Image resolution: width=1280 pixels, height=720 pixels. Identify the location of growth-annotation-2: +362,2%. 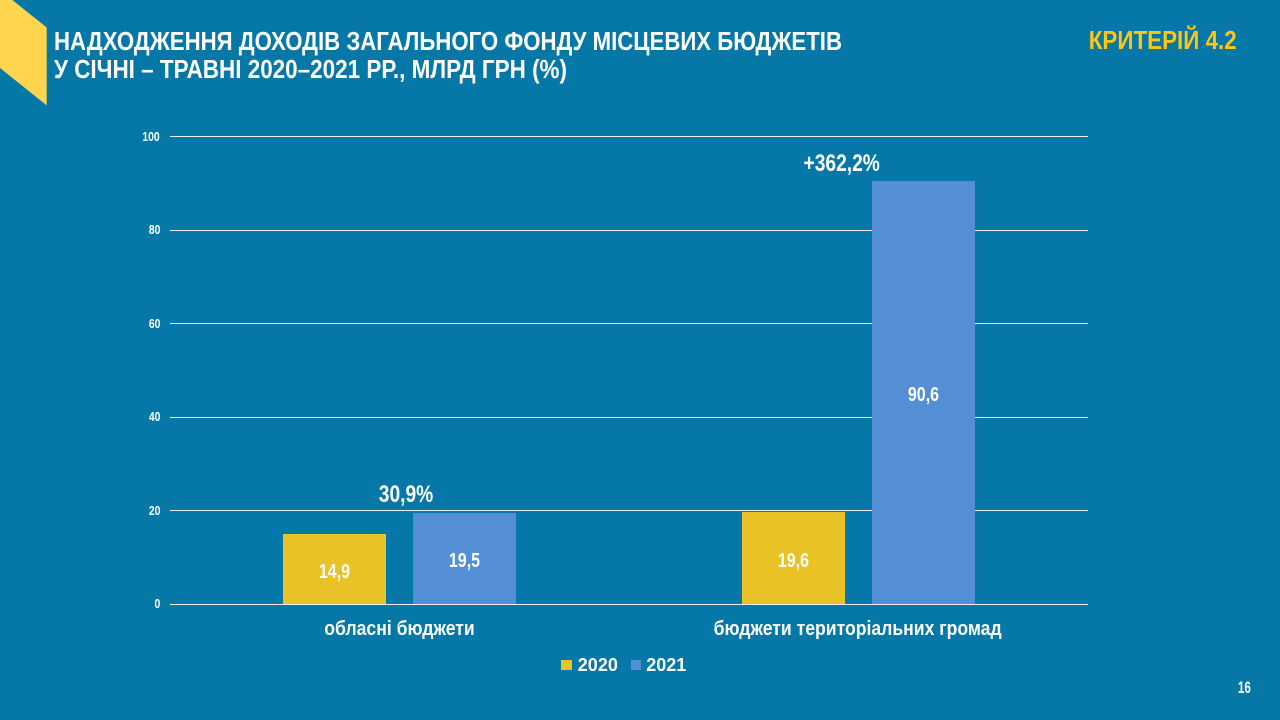
(842, 164).